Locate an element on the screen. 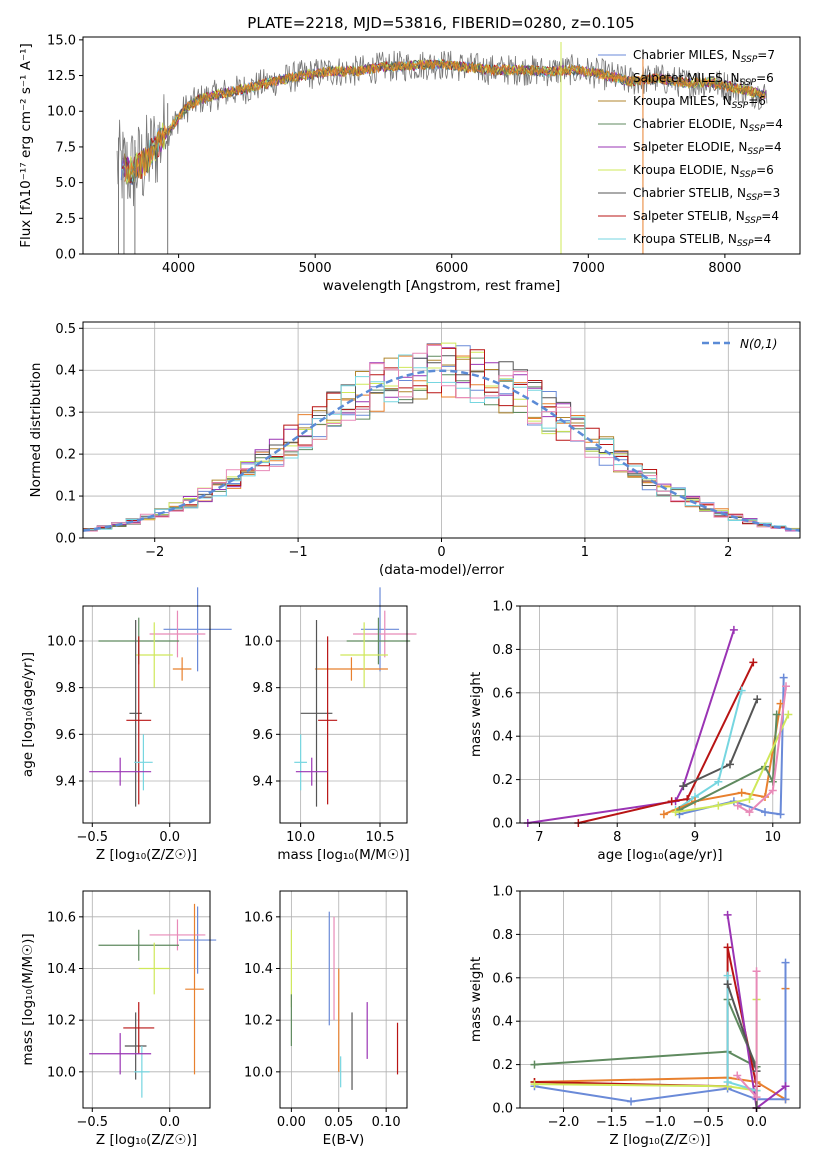 Image resolution: width=819 pixels, height=1170 pixels. legend-model-name: Kroupa ELODIE is located at coordinates (678, 170).